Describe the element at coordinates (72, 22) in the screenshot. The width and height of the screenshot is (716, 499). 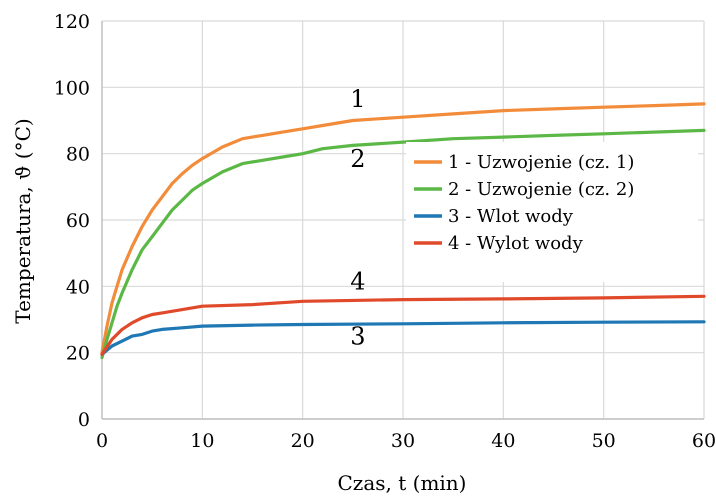
I see `y-tick-label: 120` at that location.